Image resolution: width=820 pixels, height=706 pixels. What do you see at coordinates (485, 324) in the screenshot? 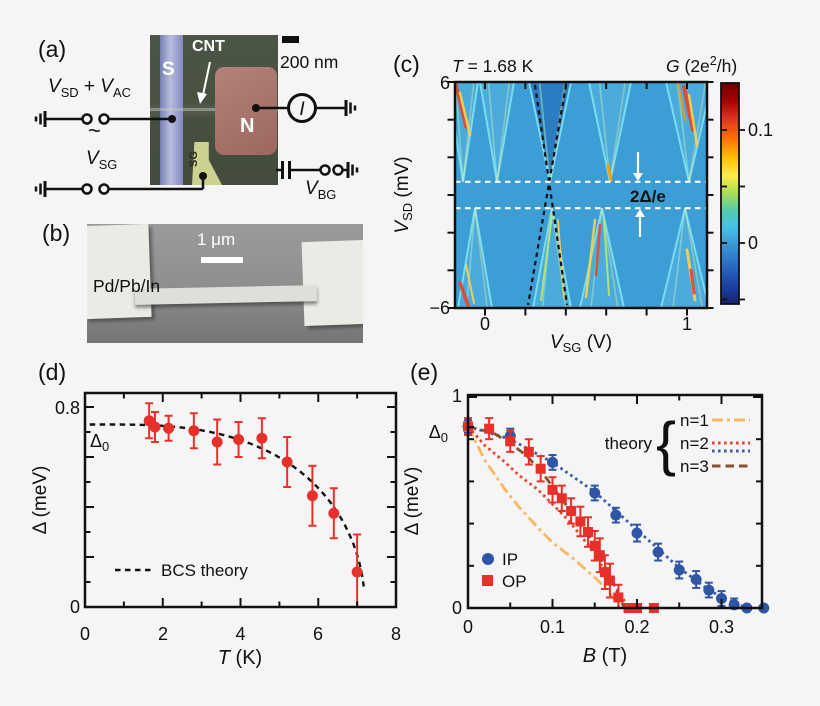
I see `xtick-left: 0` at bounding box center [485, 324].